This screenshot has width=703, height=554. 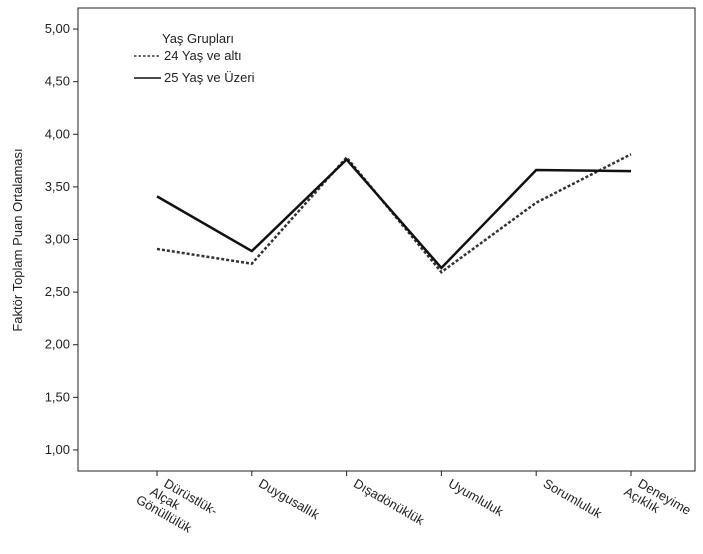 I want to click on series-group, so click(x=394, y=213).